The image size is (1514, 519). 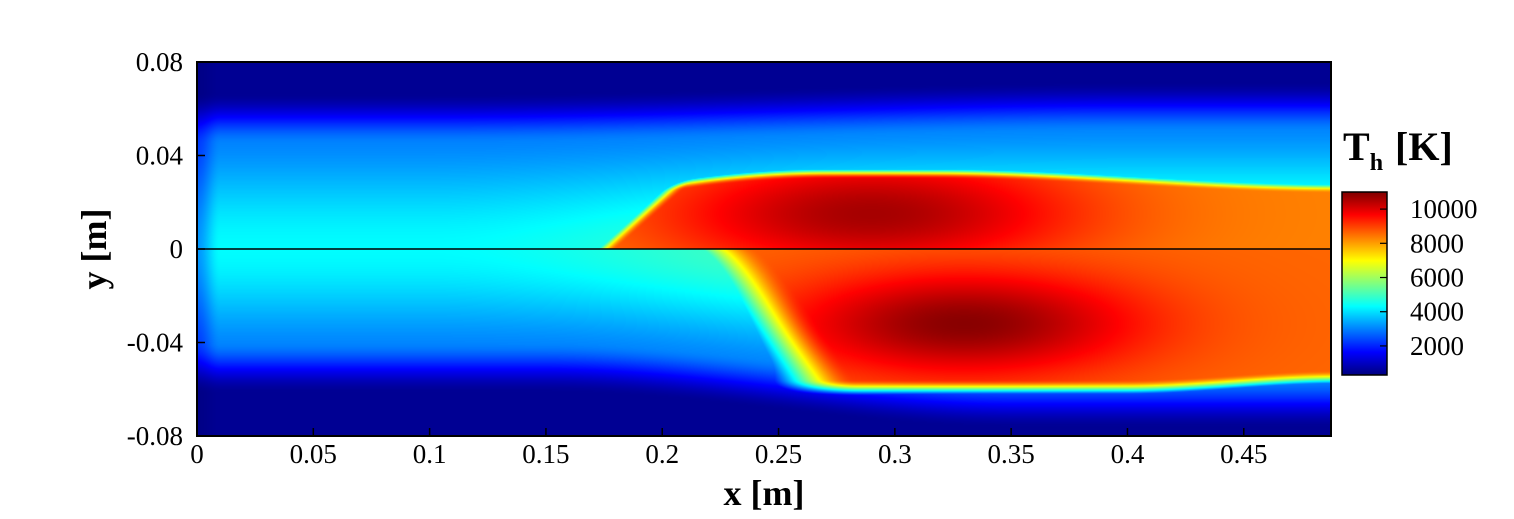 I want to click on x-axis-ticks: 0 0.05 0.1 0.15 0.2 0.25 0.3 0.35 0.4 0.45, so click(x=728, y=448).